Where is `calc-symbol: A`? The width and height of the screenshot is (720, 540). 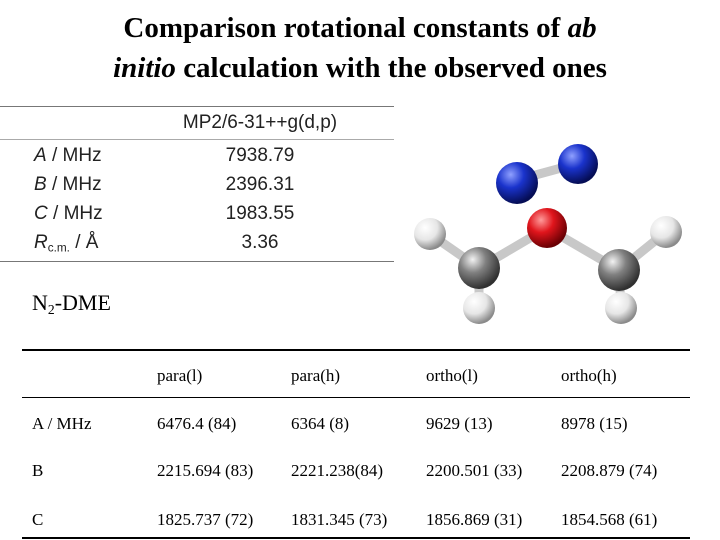 calc-symbol: A is located at coordinates (40, 155).